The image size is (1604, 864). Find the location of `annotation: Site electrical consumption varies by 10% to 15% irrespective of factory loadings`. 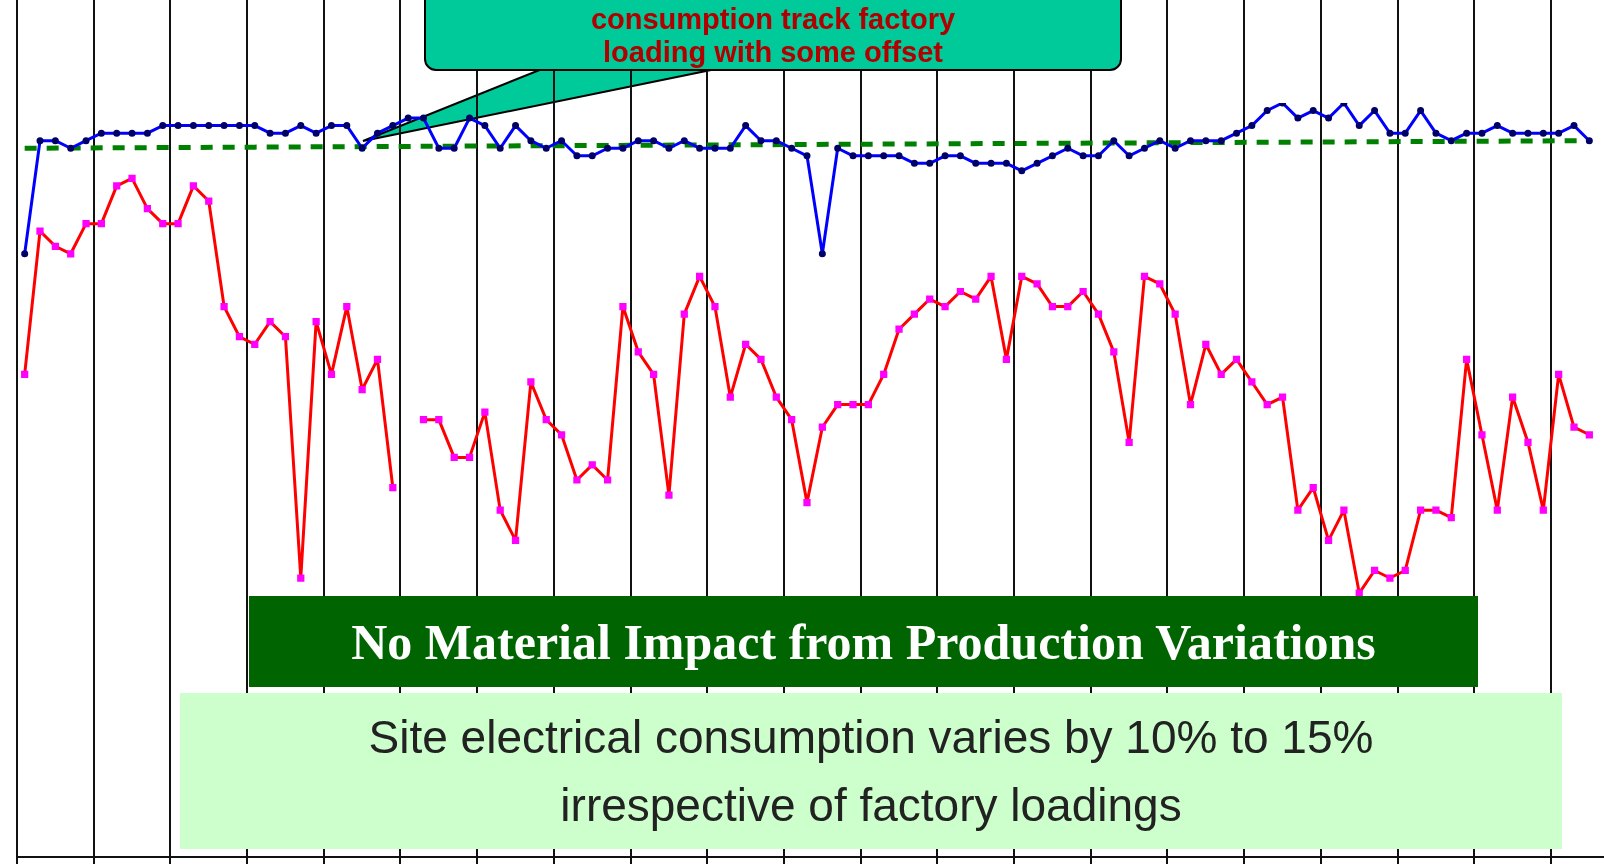

annotation: Site electrical consumption varies by 10% to 15% irrespective of factory loadings is located at coordinates (871, 771).